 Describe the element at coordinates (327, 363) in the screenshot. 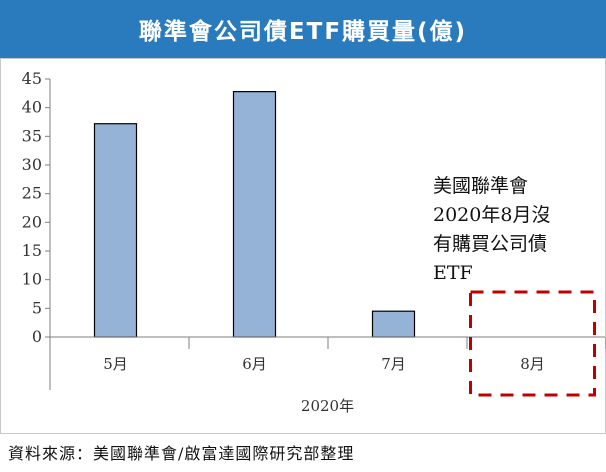

I see `x-axis: 5月 6月 7月 8月` at that location.